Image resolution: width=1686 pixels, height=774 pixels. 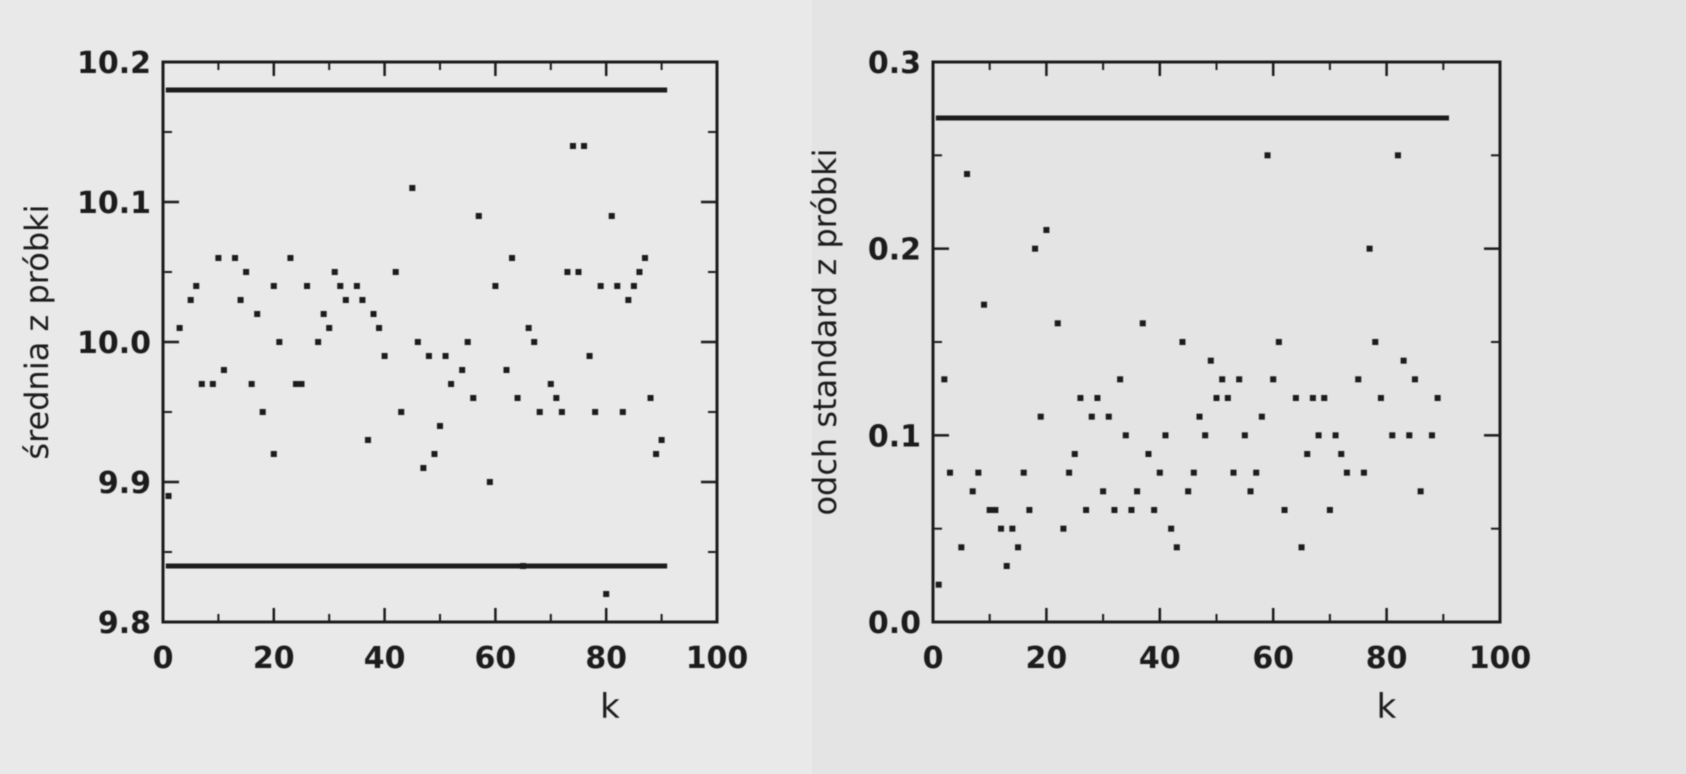 What do you see at coordinates (385, 658) in the screenshot?
I see `x-tick-label: 40` at bounding box center [385, 658].